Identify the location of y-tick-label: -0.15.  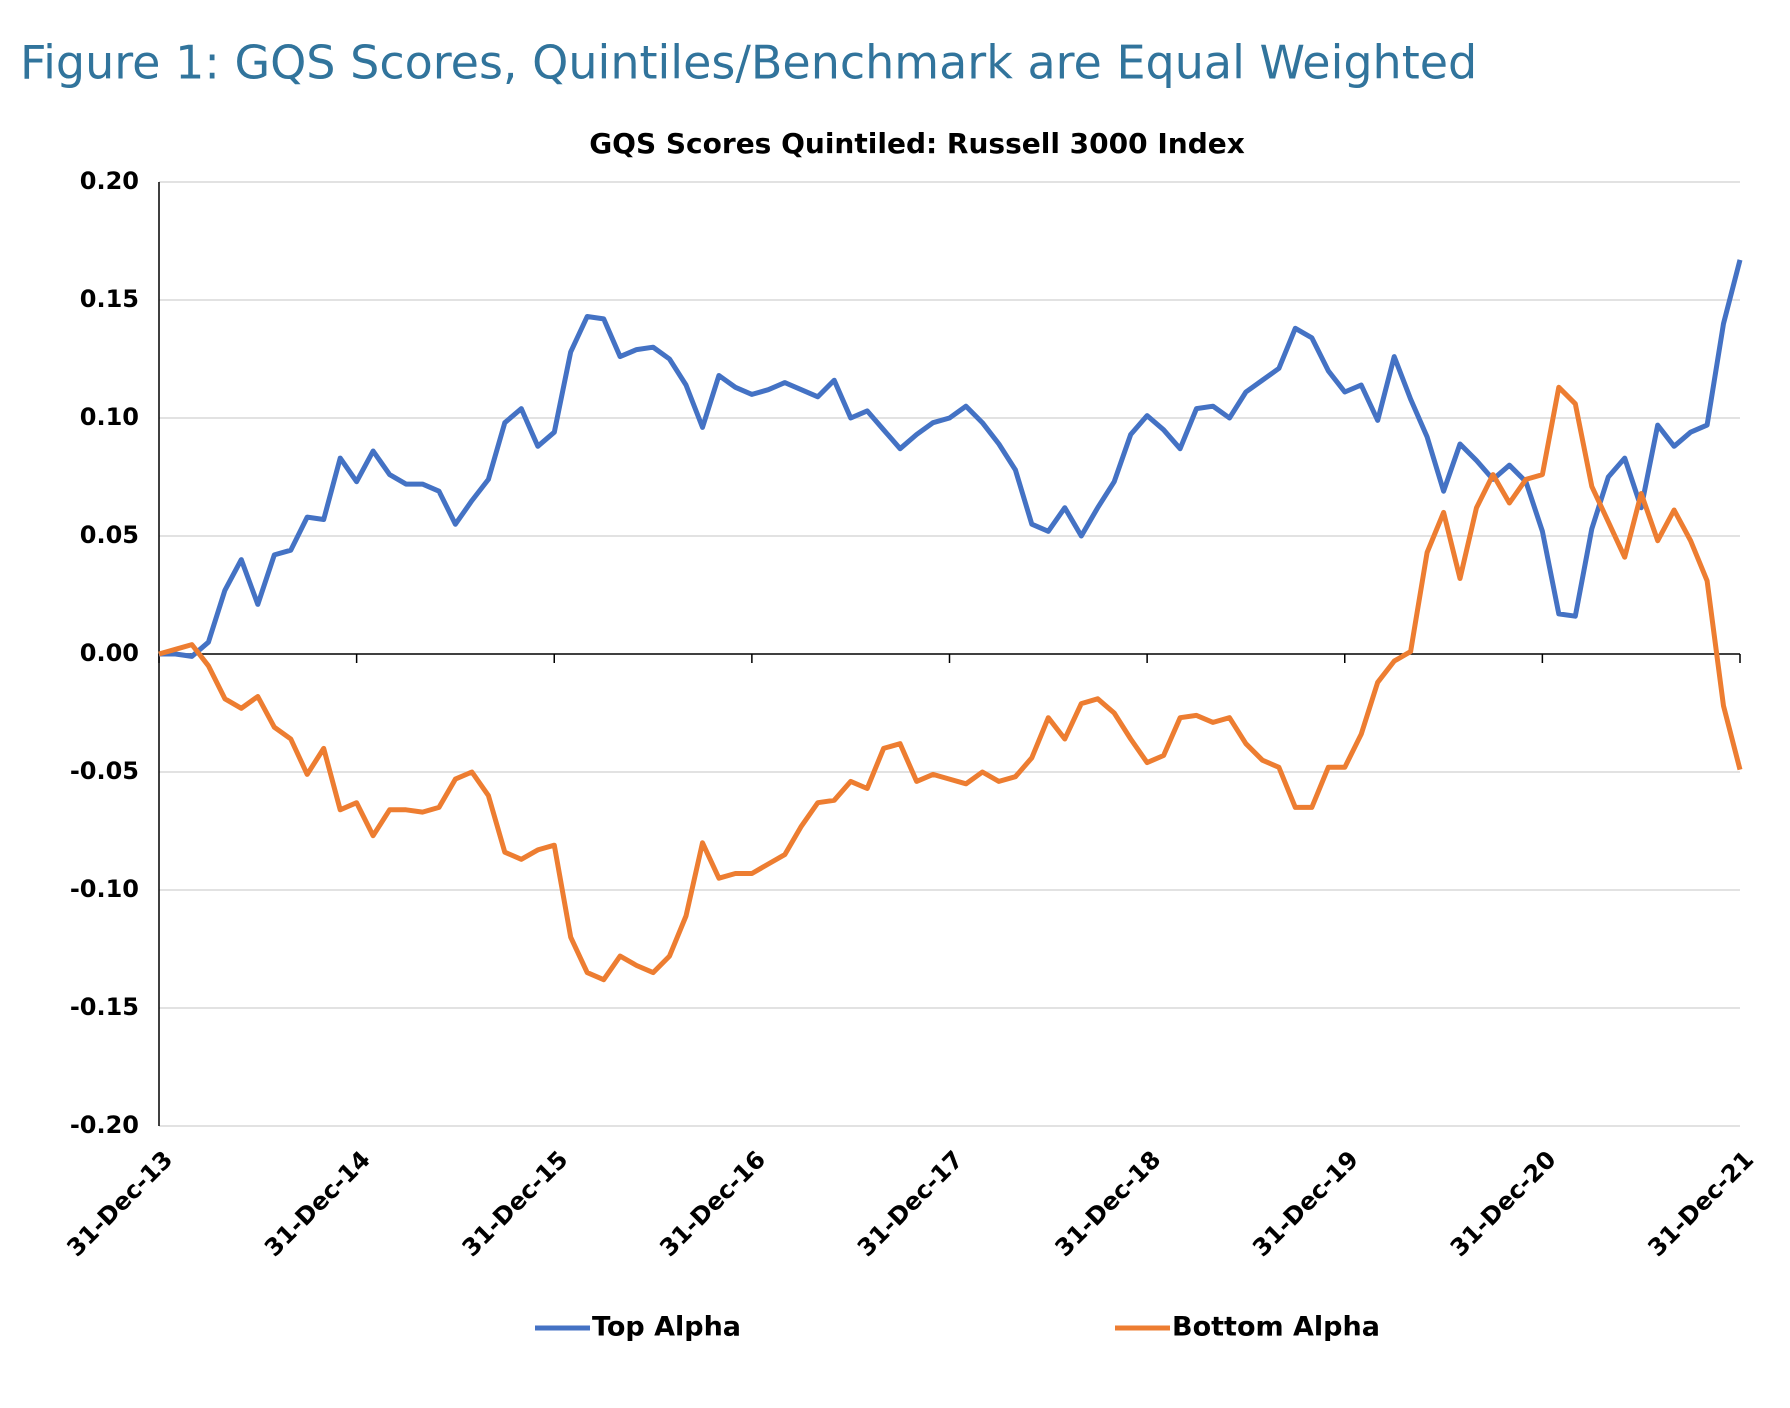
(104, 1007).